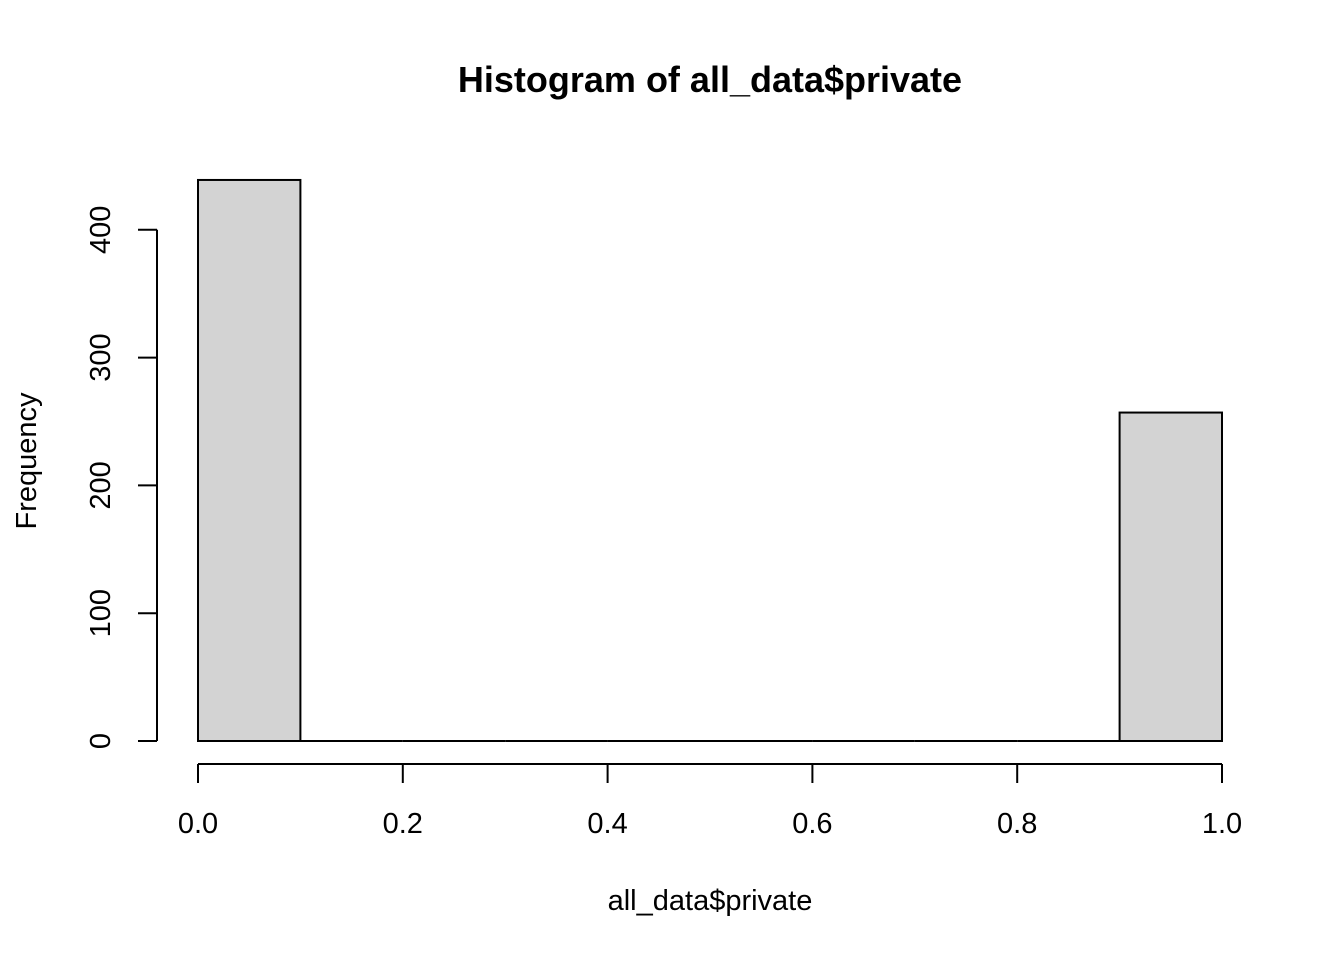  I want to click on x-tick-label-1: 0.2, so click(403, 824).